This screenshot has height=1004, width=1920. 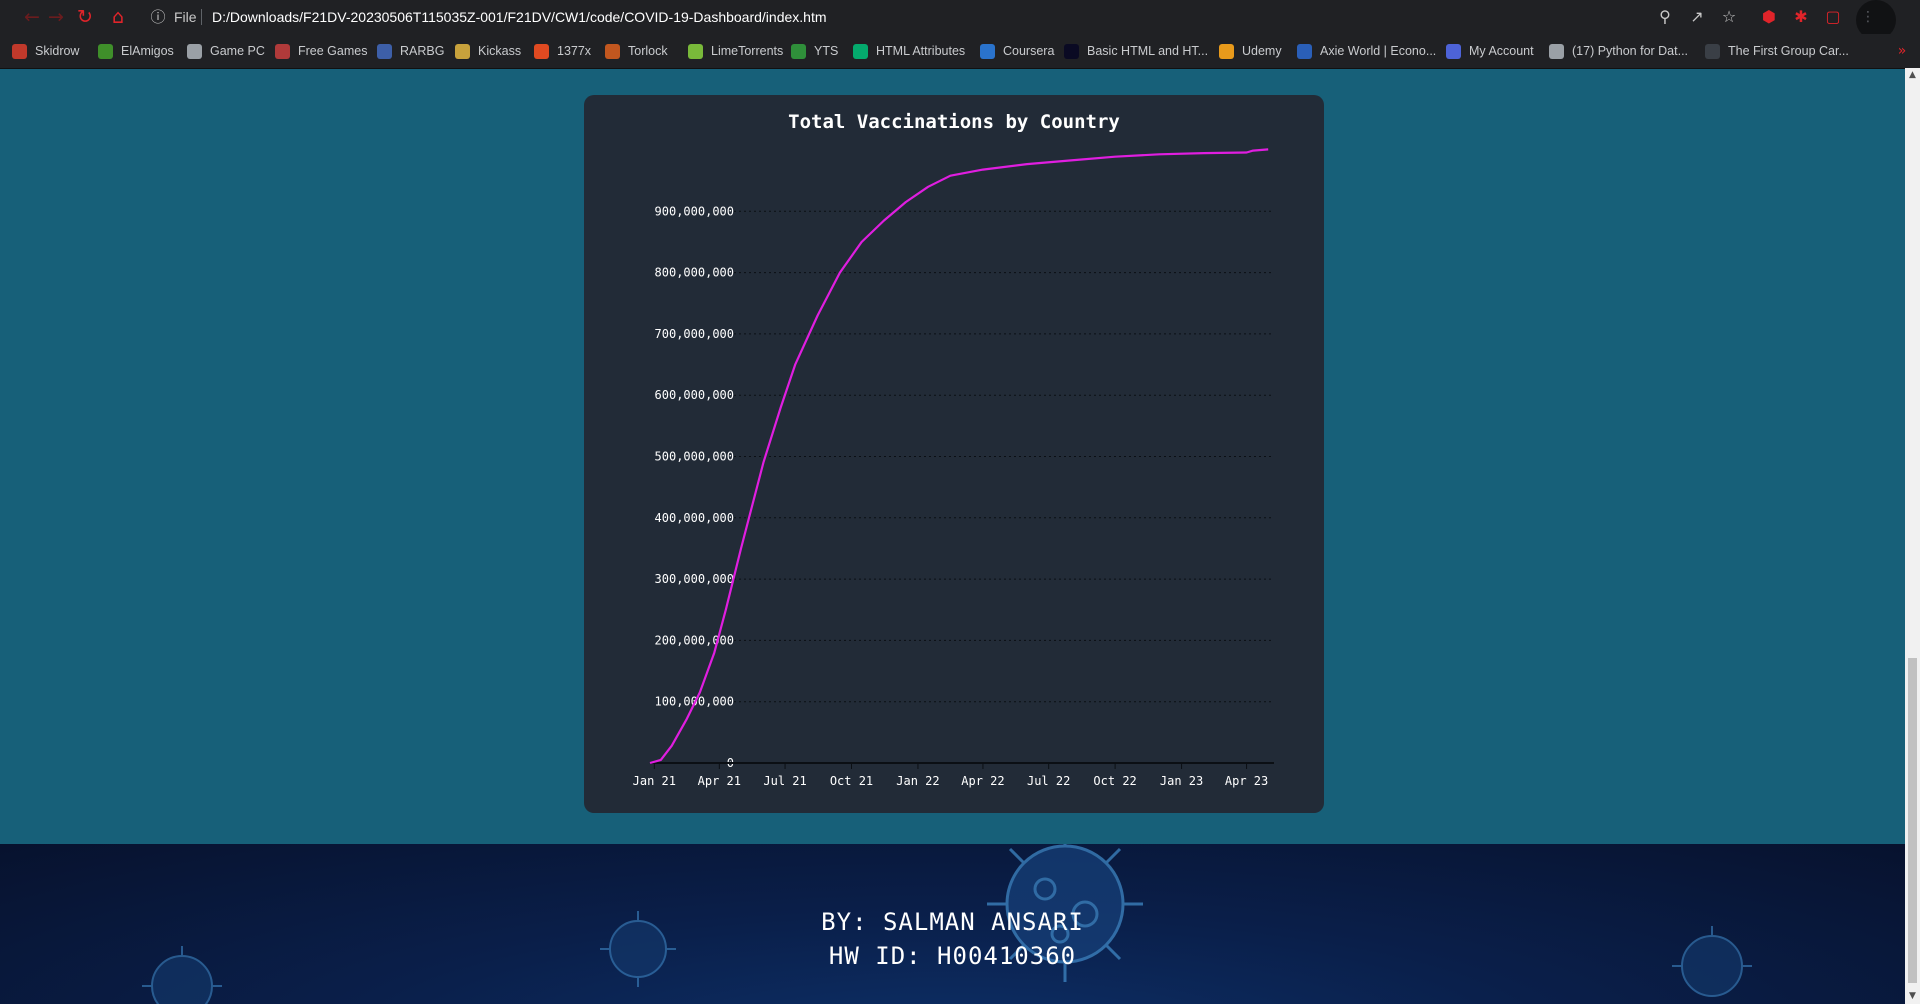 I want to click on x-tick-label: Apr 21, so click(x=719, y=781).